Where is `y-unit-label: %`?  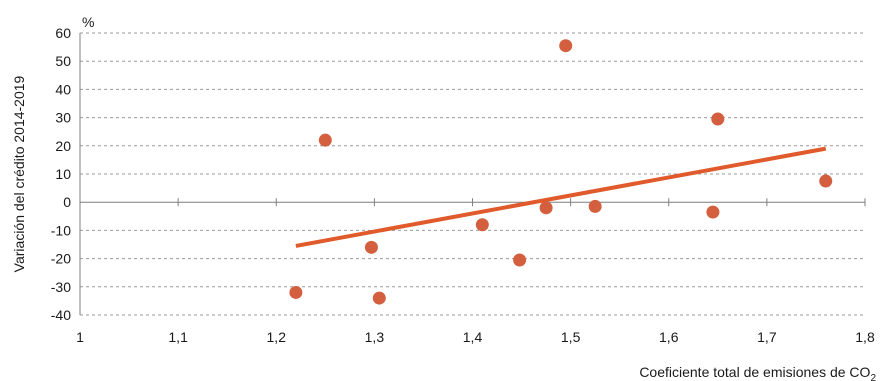
y-unit-label: % is located at coordinates (88, 22).